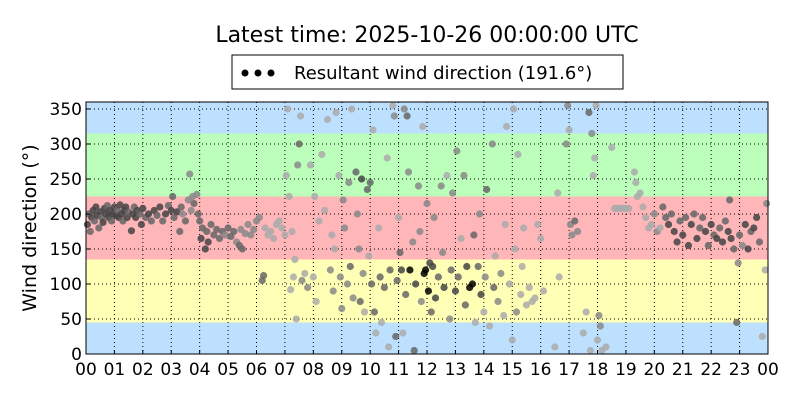 This screenshot has height=400, width=800. I want to click on direction-band, so click(427, 118).